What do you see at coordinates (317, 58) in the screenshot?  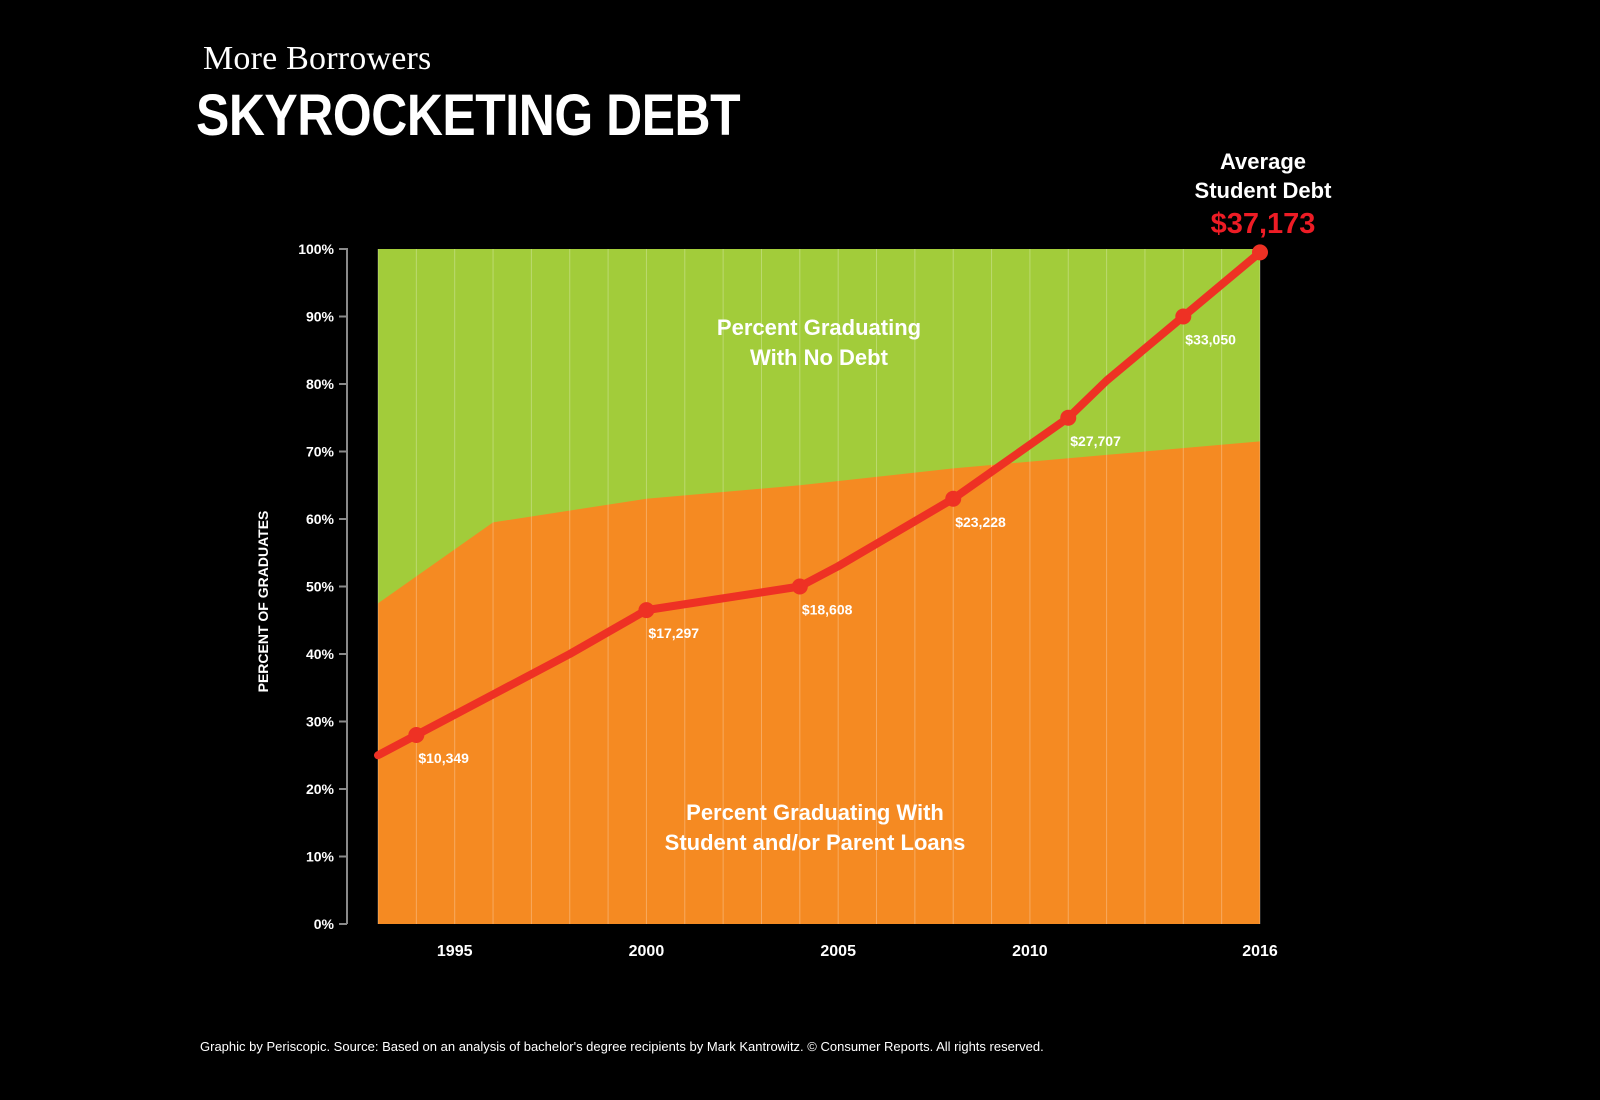 I see `chart-subtitle: More Borrowers` at bounding box center [317, 58].